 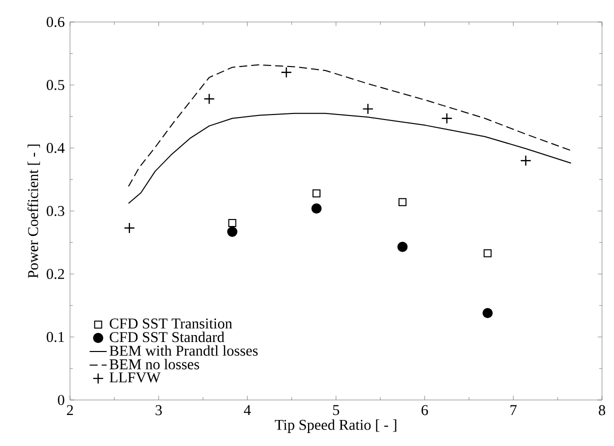 I want to click on legend-label: CFD SST Standard, so click(x=167, y=337).